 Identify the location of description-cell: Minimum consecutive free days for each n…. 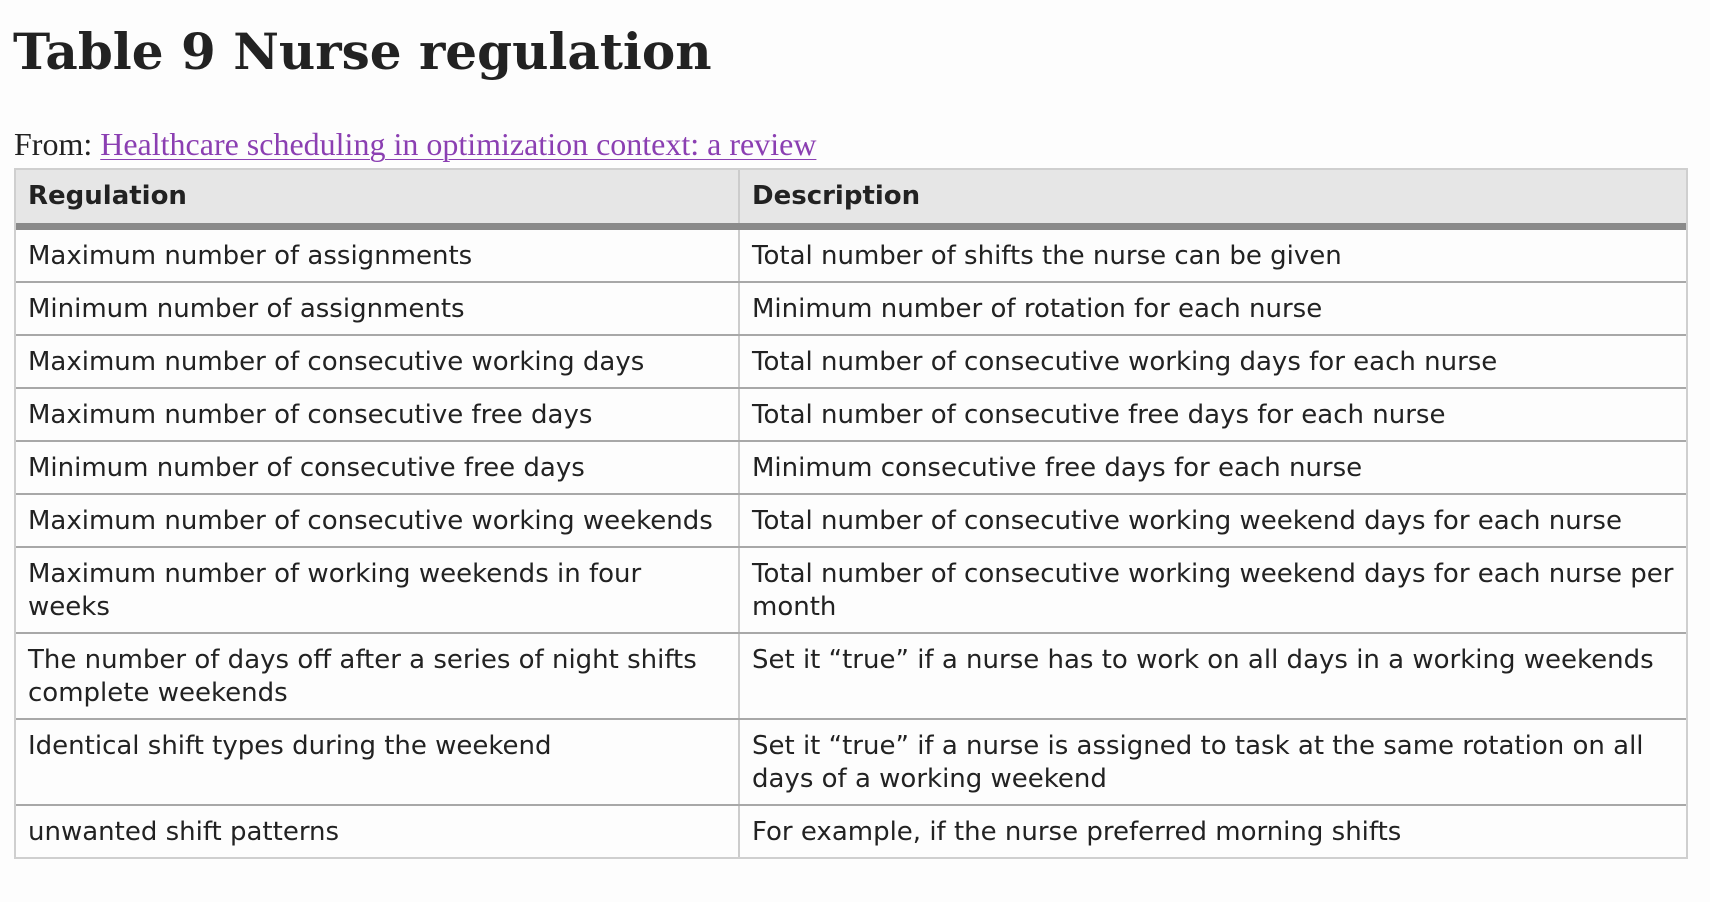
(1212, 467).